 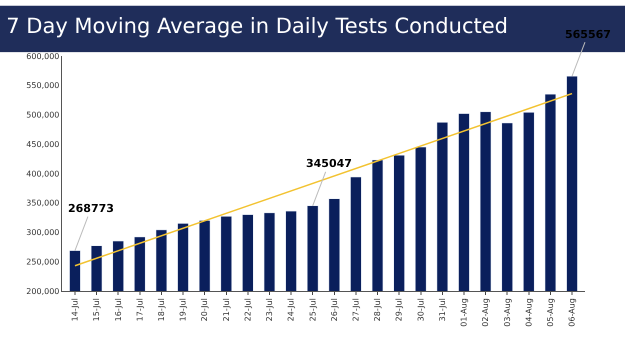 What do you see at coordinates (291, 310) in the screenshot?
I see `x-tick-label: 24-Jul` at bounding box center [291, 310].